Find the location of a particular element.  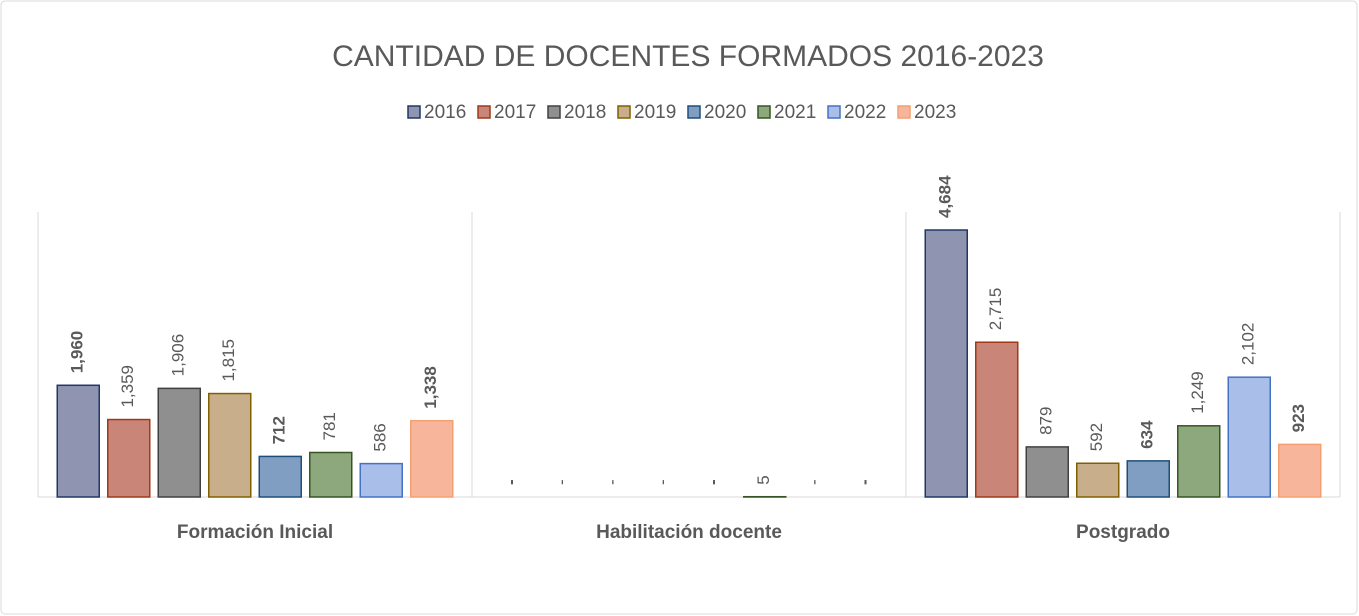

legend-label: 2017 is located at coordinates (515, 112).